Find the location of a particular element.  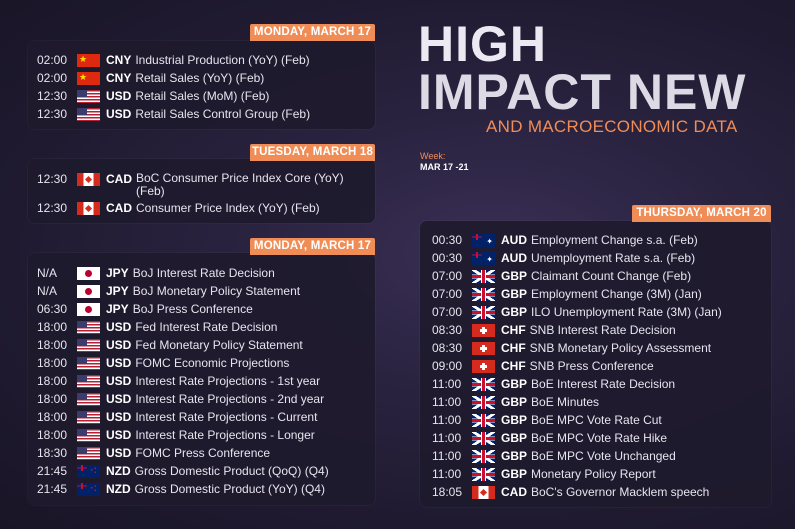

event-row: 18:00 USD FOMC Economic Projections is located at coordinates (163, 365).